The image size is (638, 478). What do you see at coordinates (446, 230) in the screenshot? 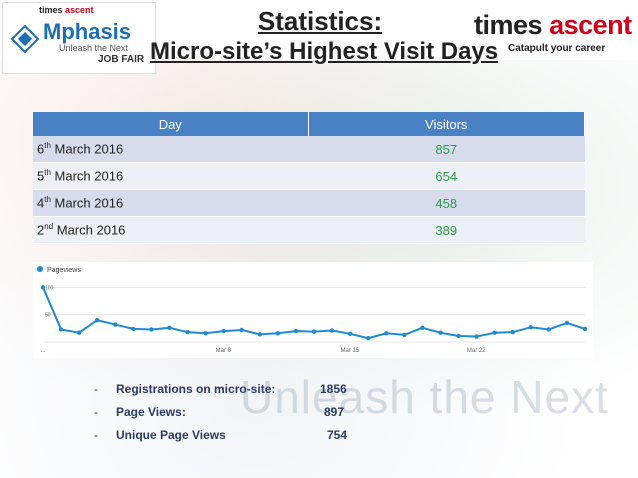
I see `visitors-cell: 389` at bounding box center [446, 230].